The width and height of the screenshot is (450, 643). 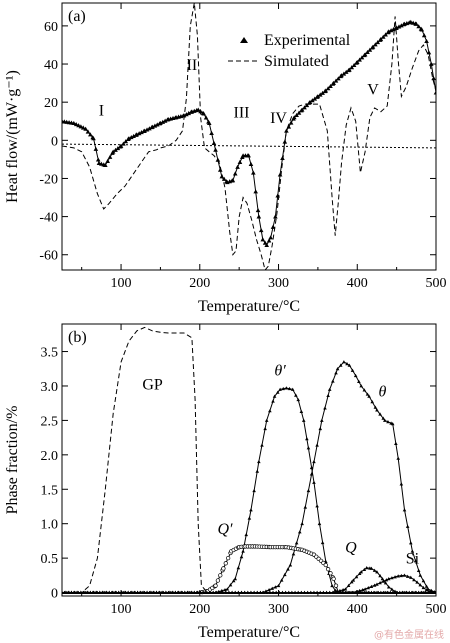 I want to click on y-tick-label: 3.5, so click(x=50, y=353).